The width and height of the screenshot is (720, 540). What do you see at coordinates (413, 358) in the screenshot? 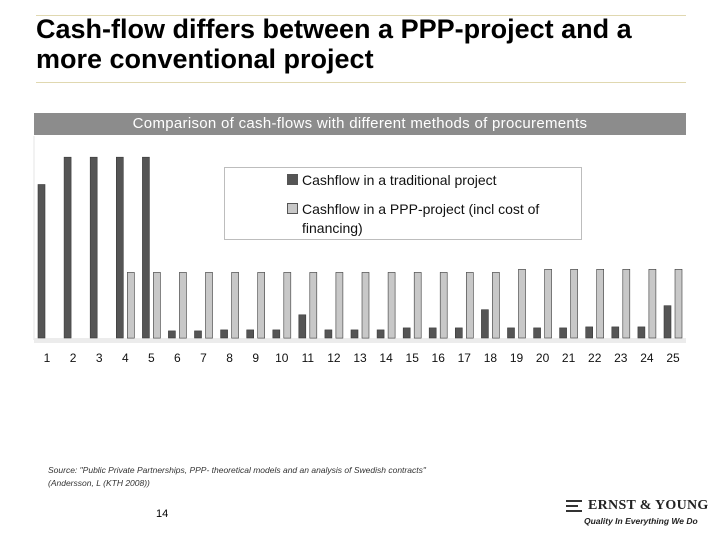
I see `x-tick-label-15: 15` at bounding box center [413, 358].